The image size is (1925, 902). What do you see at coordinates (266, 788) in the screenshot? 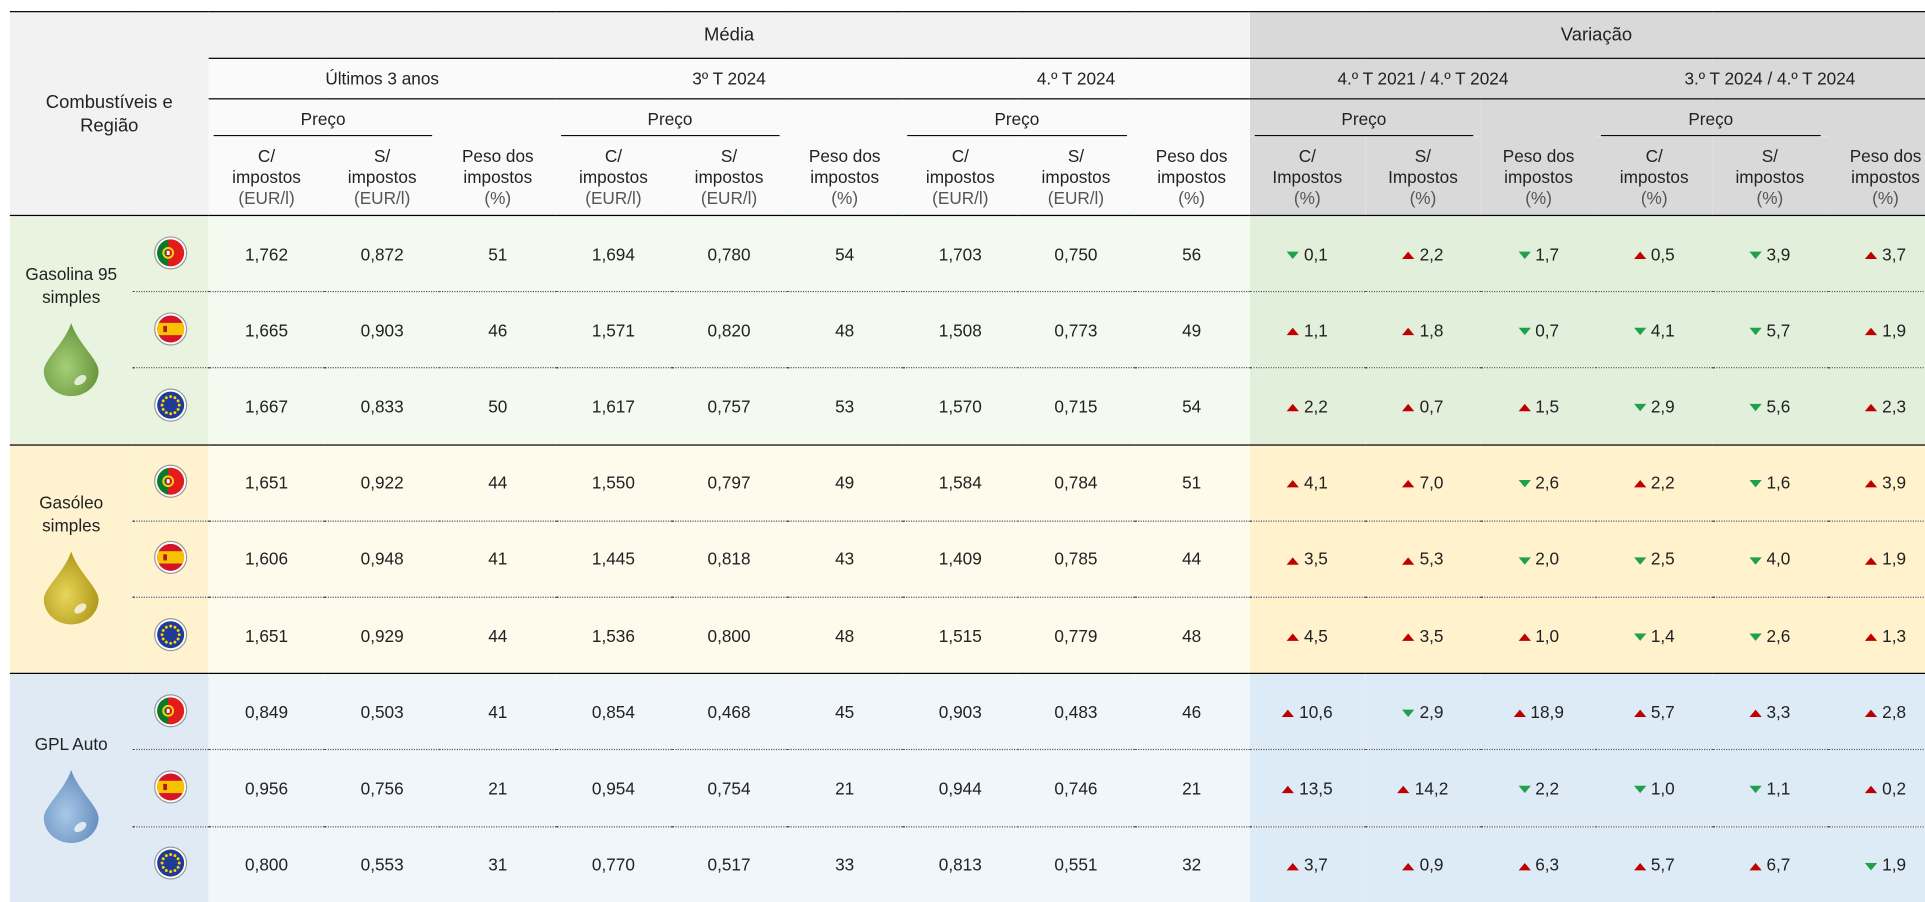
I see `value-cell: 0,956` at bounding box center [266, 788].